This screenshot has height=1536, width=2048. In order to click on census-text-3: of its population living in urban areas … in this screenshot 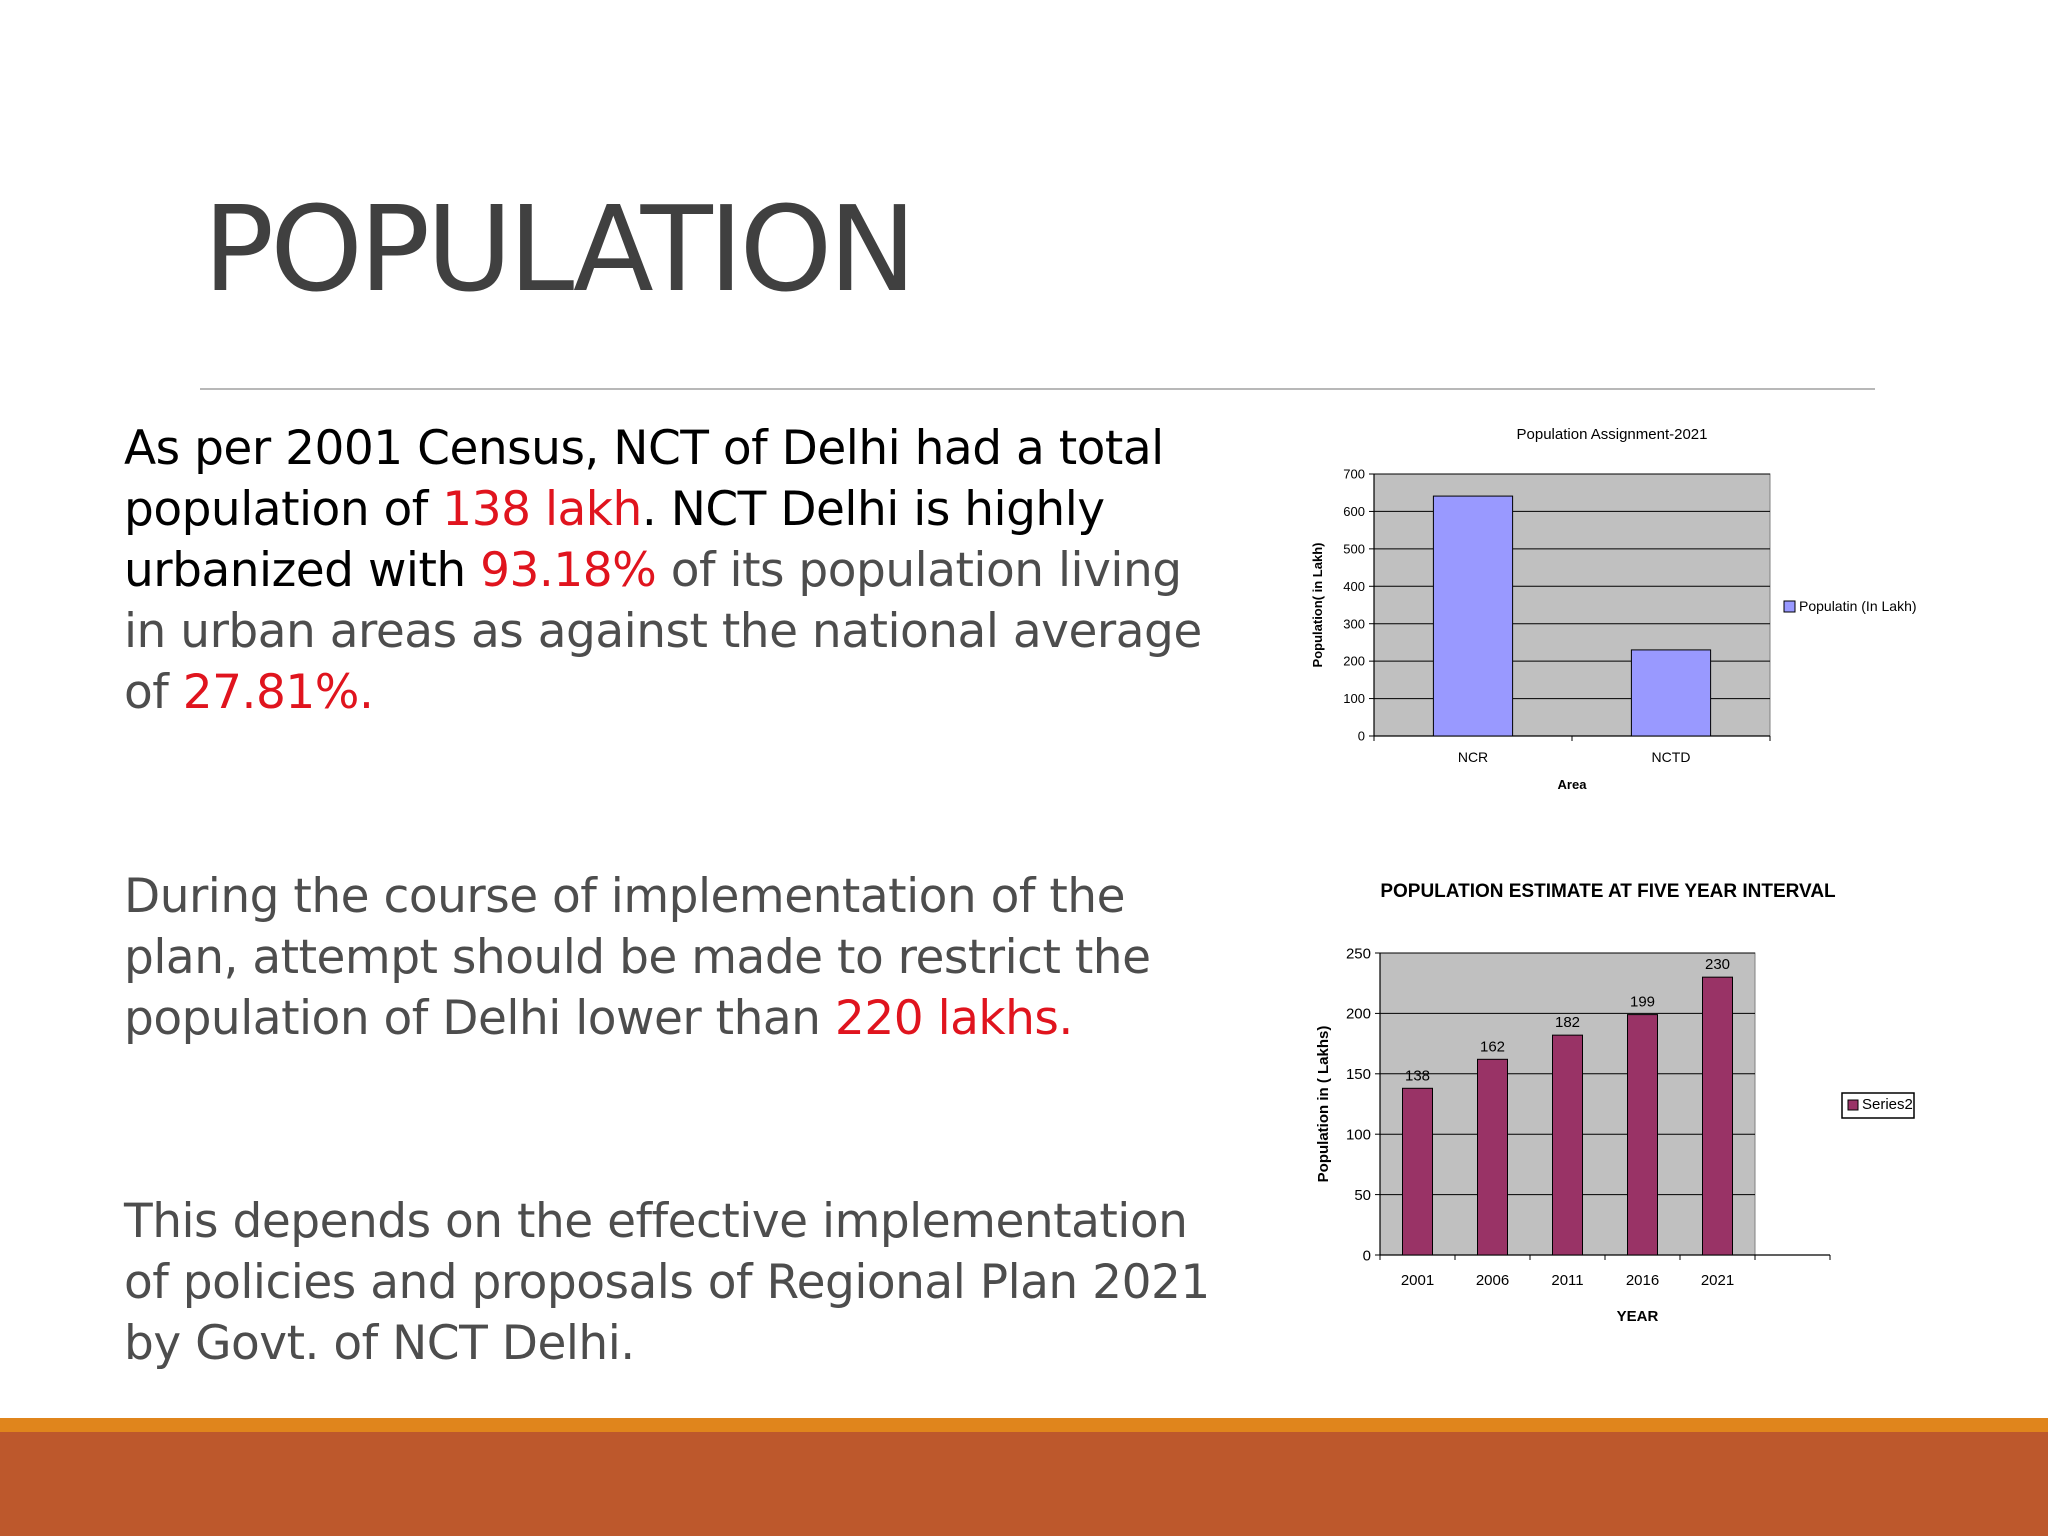, I will do `click(663, 631)`.